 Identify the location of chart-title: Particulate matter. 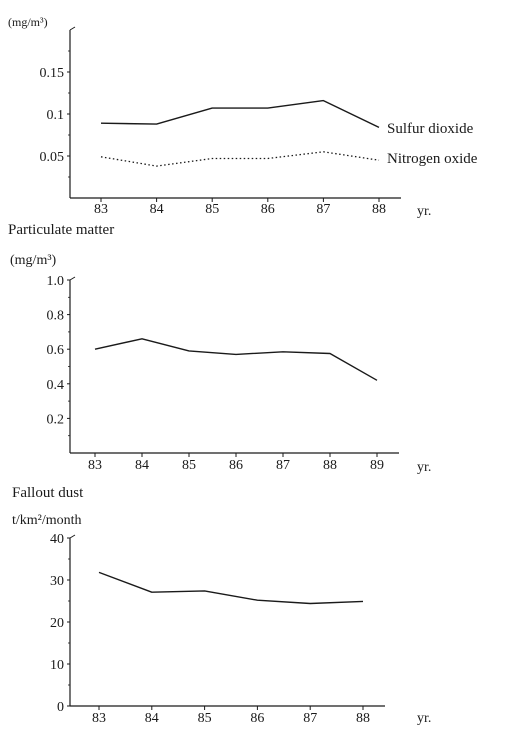
(61, 230).